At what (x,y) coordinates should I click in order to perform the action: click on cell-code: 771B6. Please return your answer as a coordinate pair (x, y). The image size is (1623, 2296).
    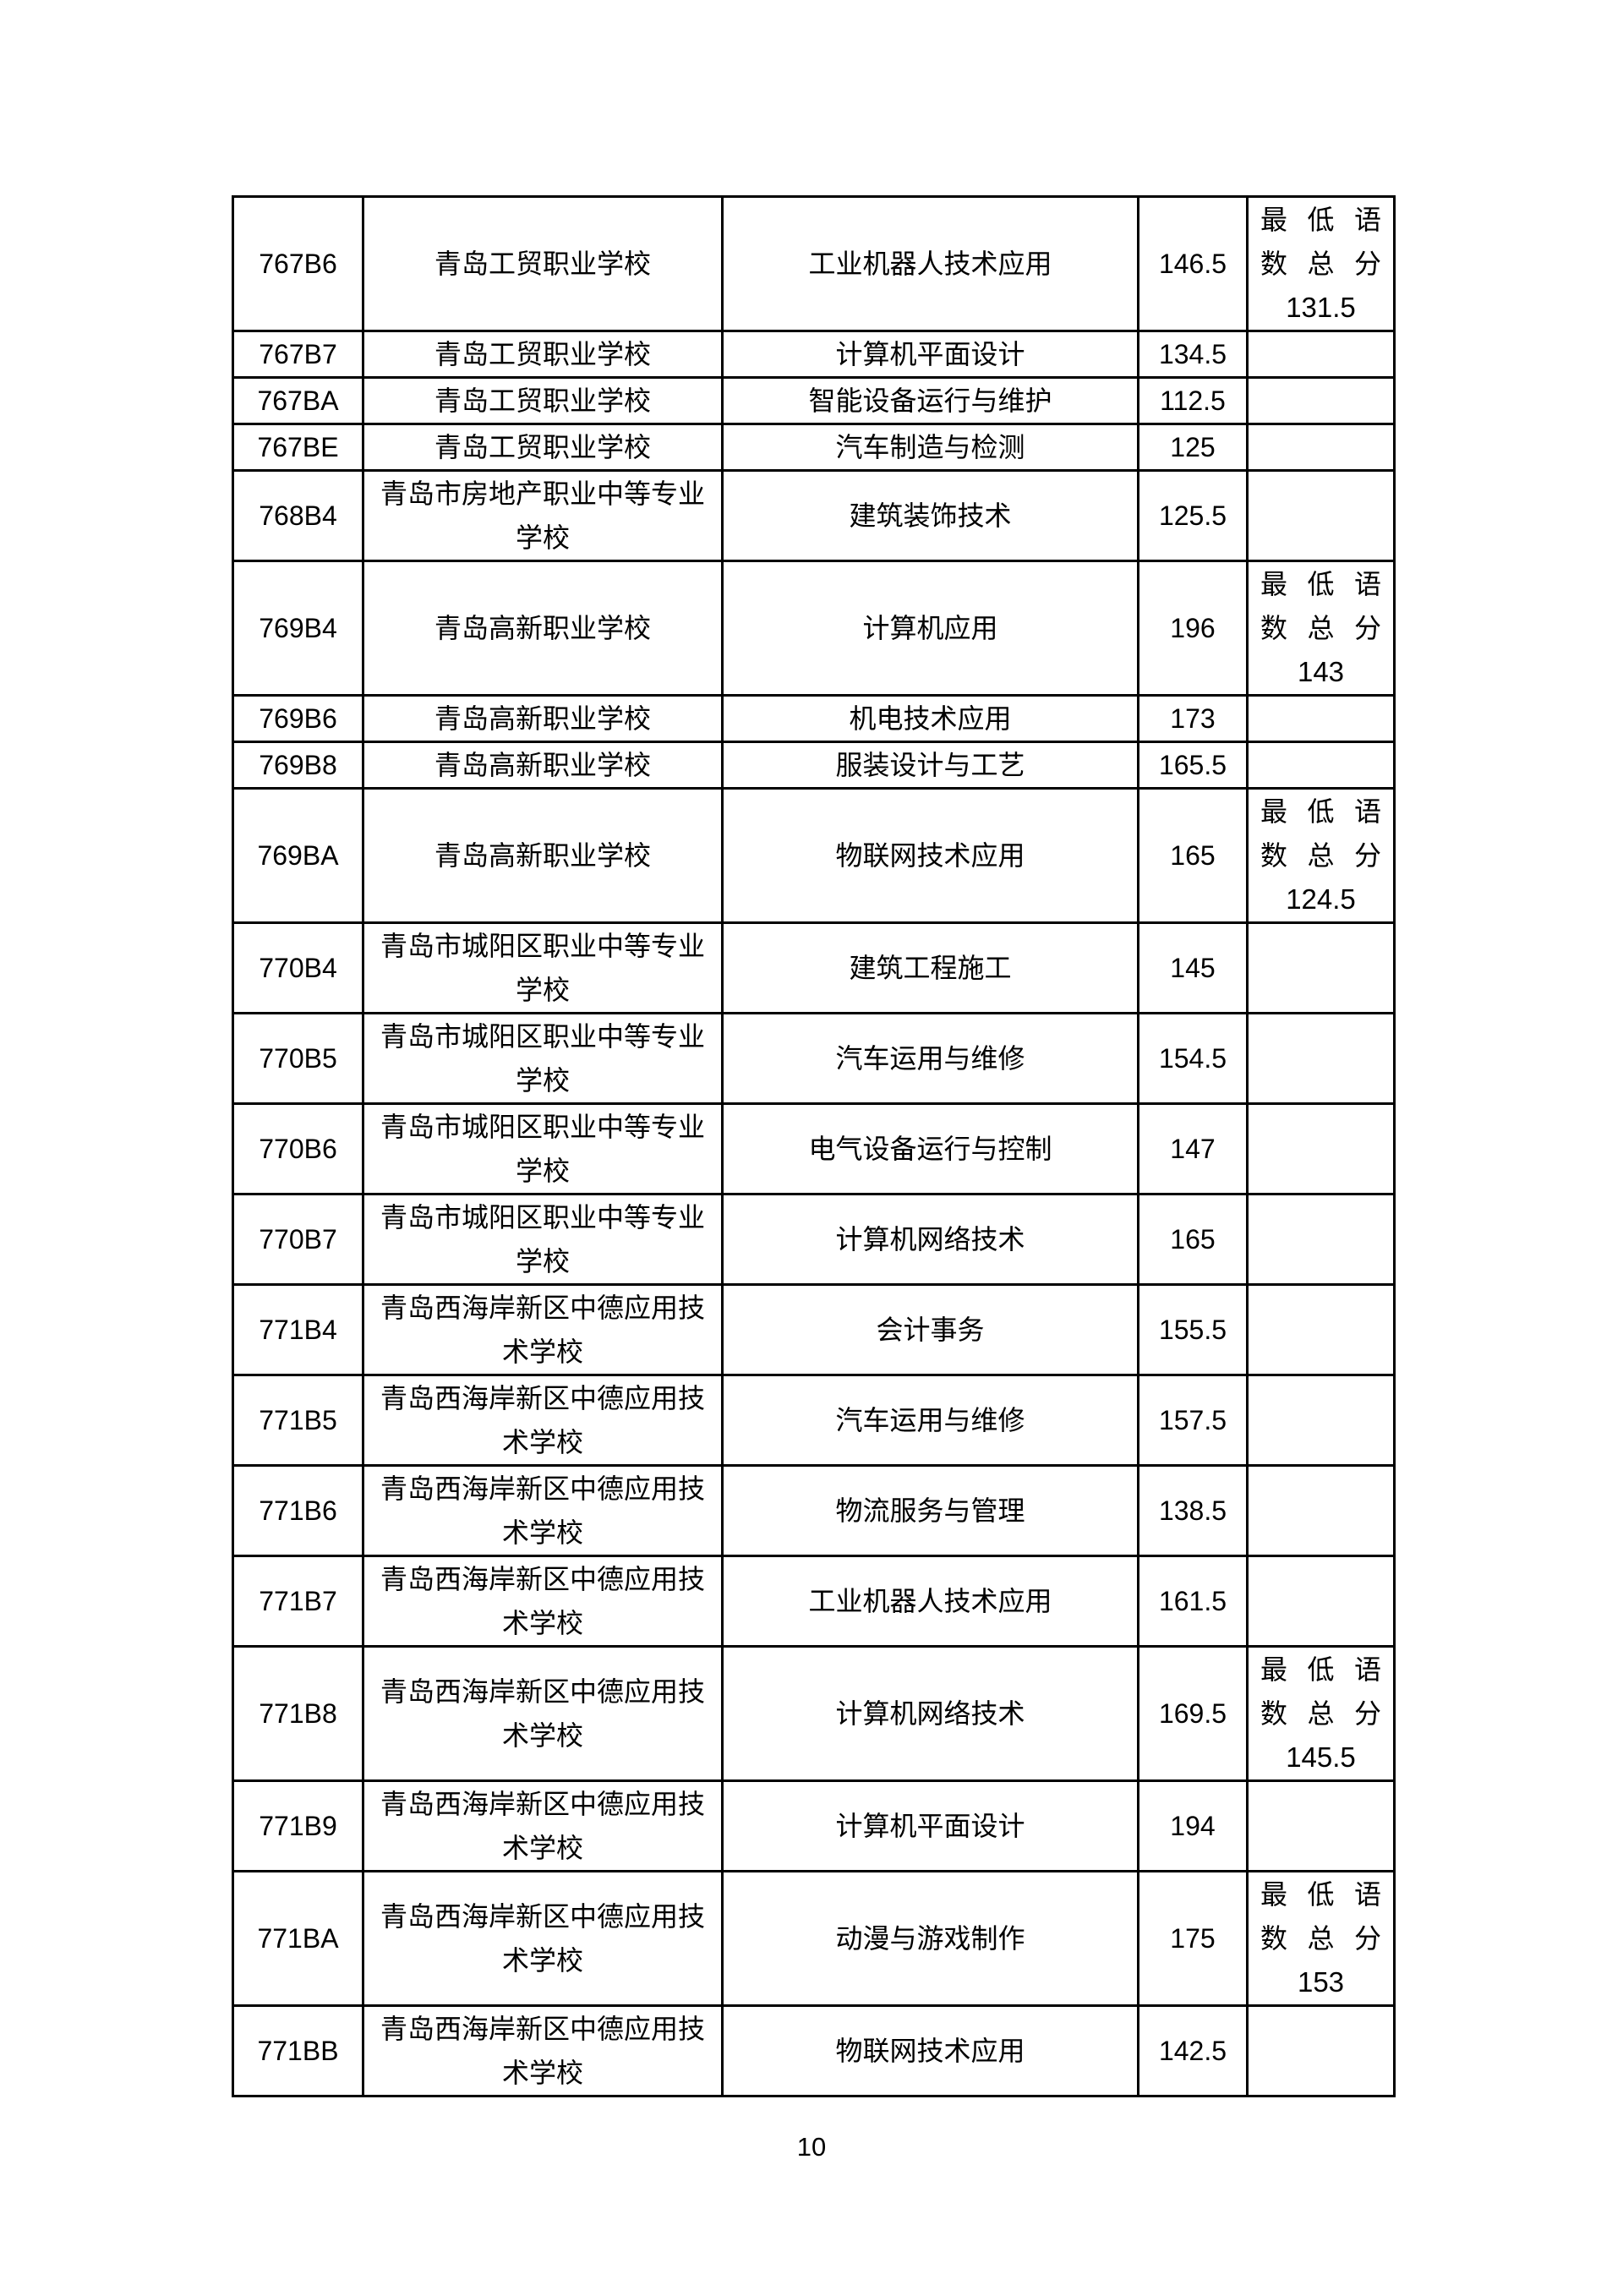
    Looking at the image, I should click on (298, 1510).